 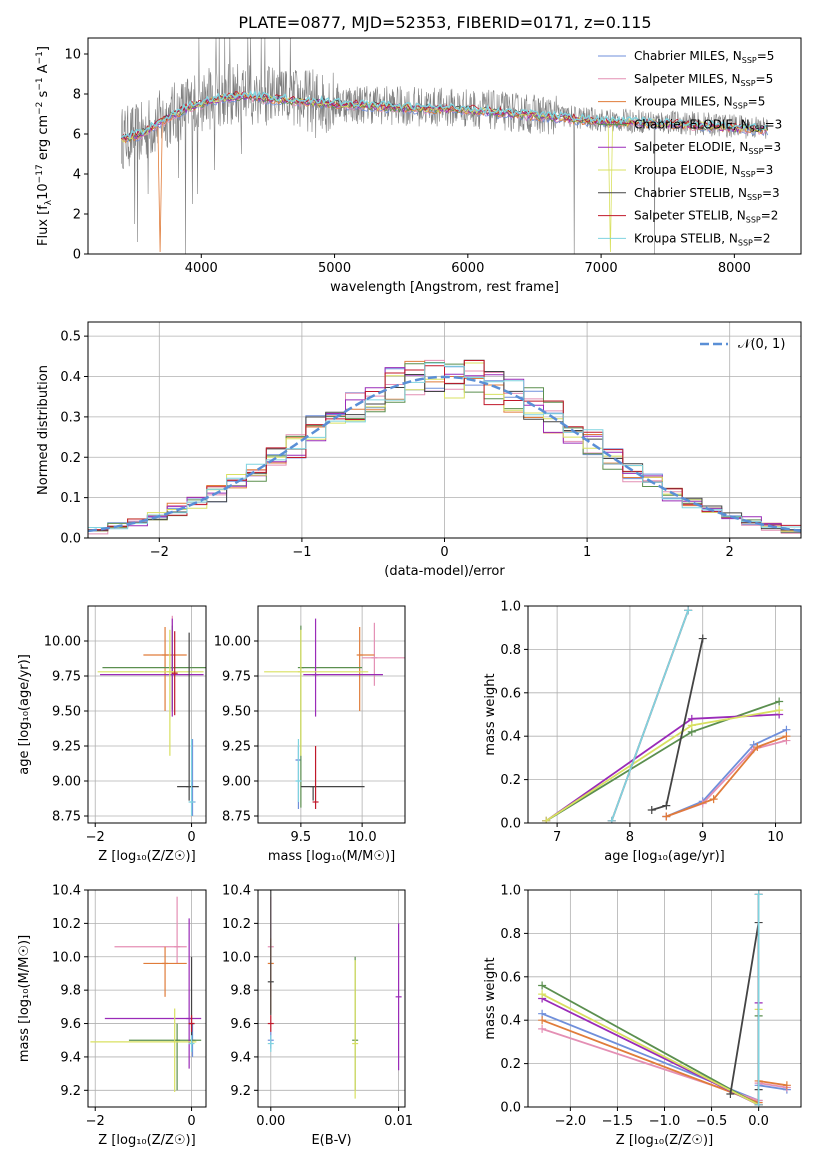 What do you see at coordinates (686, 238) in the screenshot?
I see `legend-entry-main: Kroupa STELIB, N` at bounding box center [686, 238].